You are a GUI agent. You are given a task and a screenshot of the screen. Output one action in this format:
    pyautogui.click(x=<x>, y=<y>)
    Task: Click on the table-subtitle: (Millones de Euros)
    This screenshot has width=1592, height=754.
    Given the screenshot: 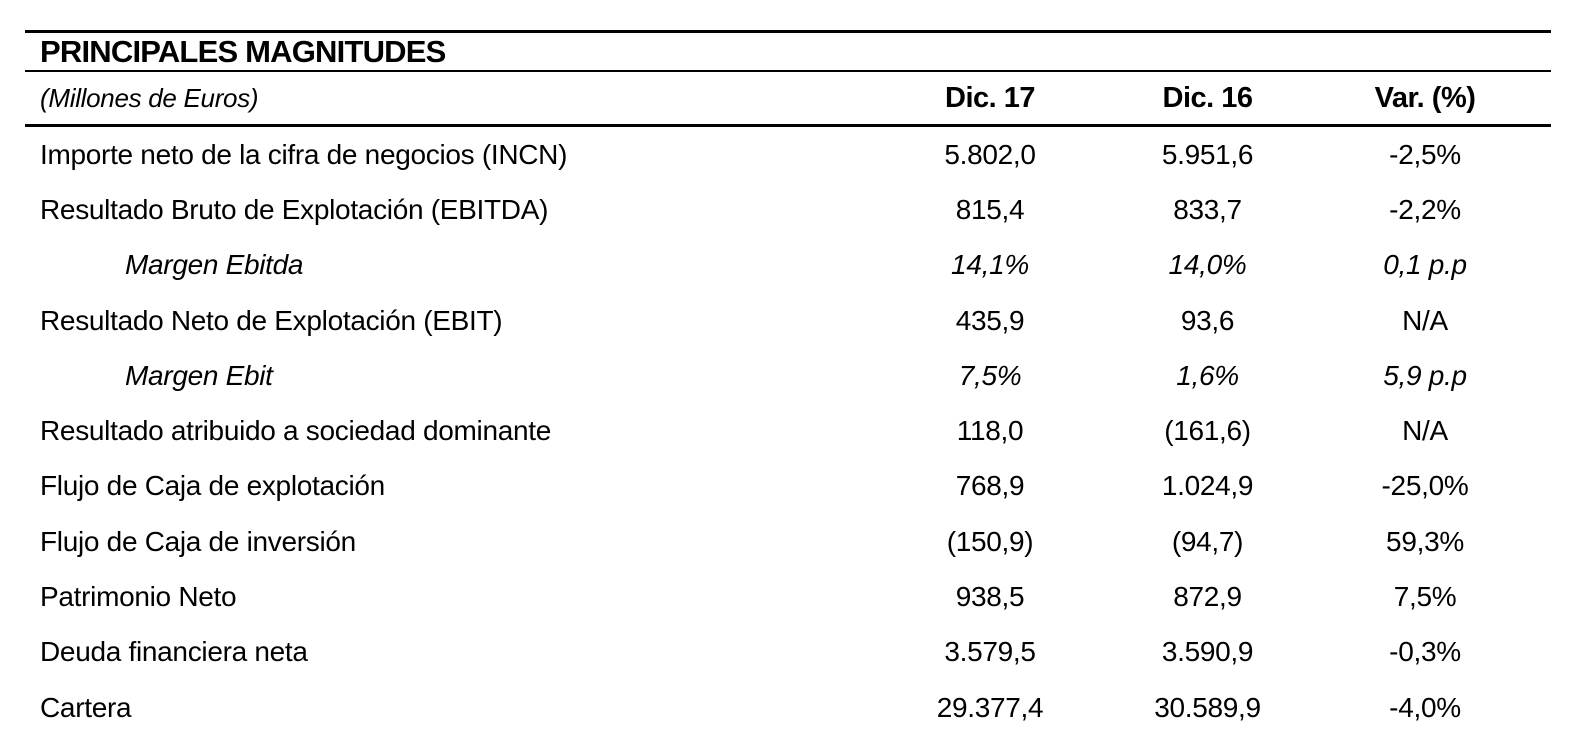 What is the action you would take?
    pyautogui.click(x=149, y=97)
    